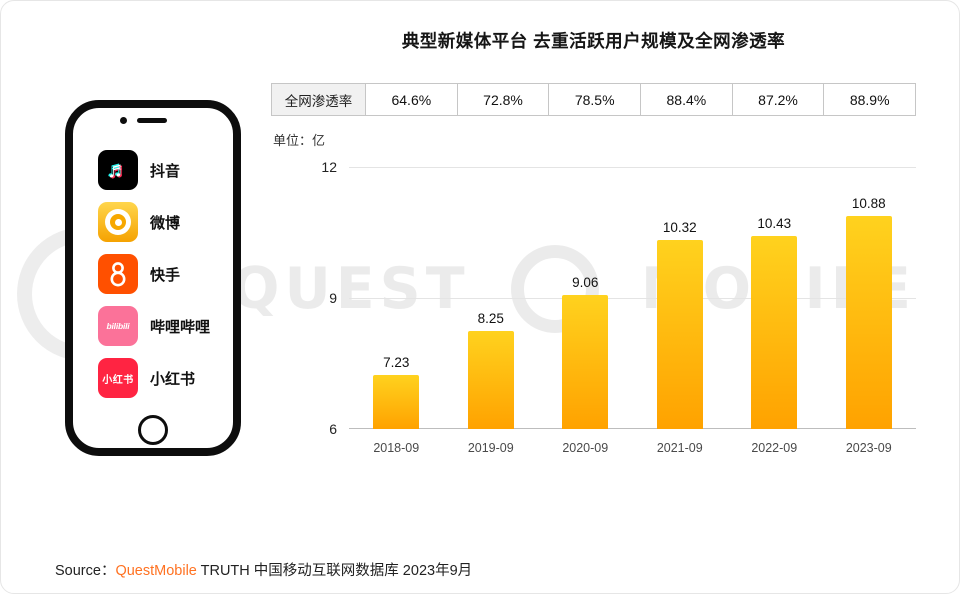 The width and height of the screenshot is (960, 594). What do you see at coordinates (593, 41) in the screenshot?
I see `page-title: 典型新媒体平台 去重活跃用户规模及全网渗透率` at bounding box center [593, 41].